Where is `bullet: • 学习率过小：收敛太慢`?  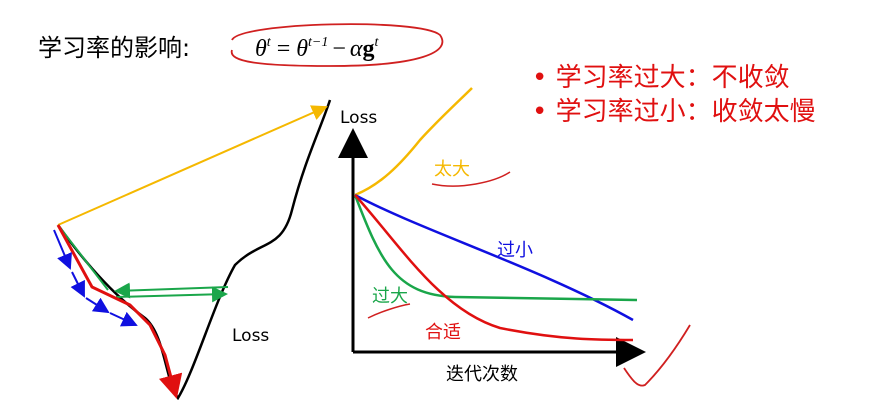
bullet: • 学习率过小：收敛太慢 is located at coordinates (674, 112).